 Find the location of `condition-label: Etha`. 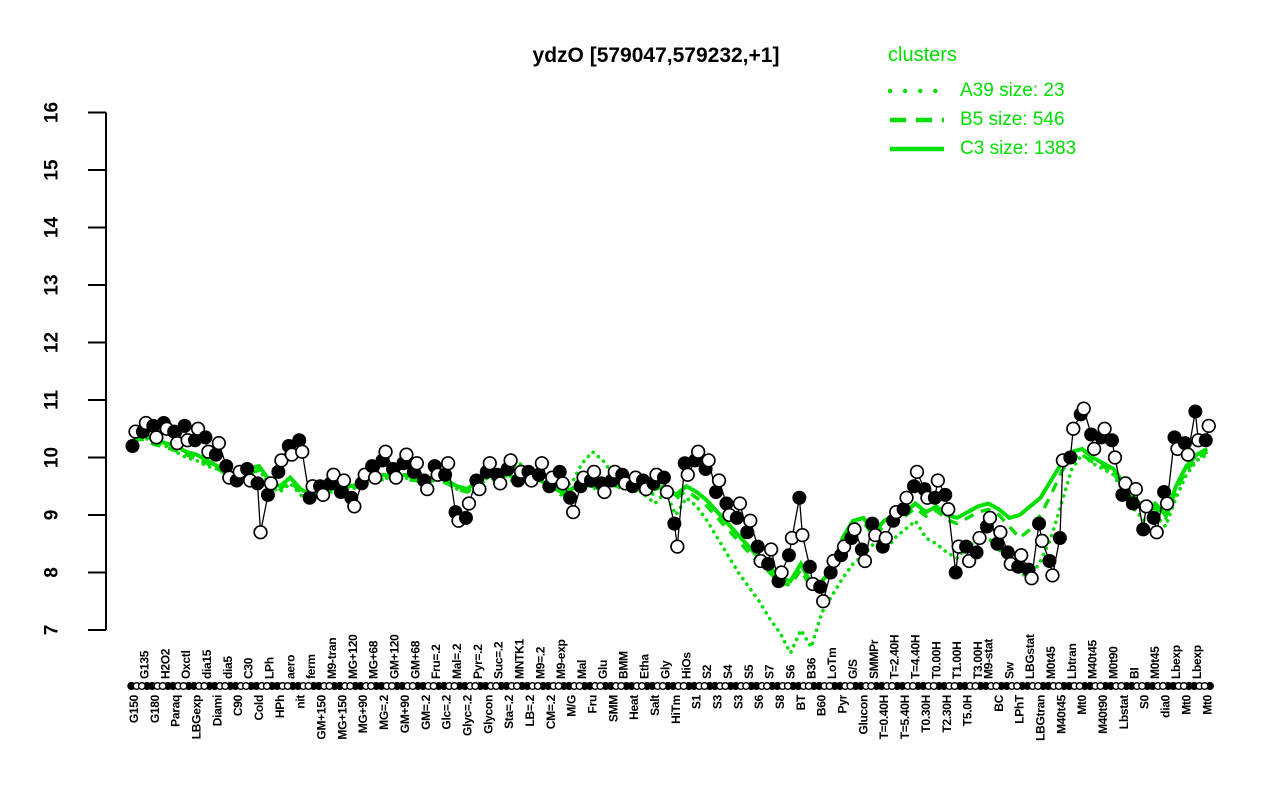

condition-label: Etha is located at coordinates (645, 666).